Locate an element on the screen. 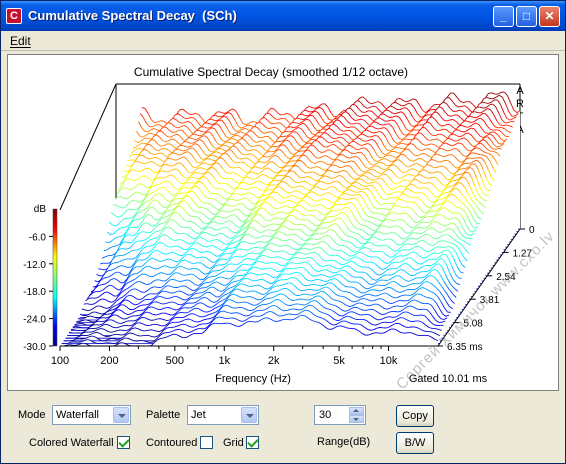  title-bar: C Cumulative Spectral Decay (SCh) _ □ ✕ is located at coordinates (283, 16).